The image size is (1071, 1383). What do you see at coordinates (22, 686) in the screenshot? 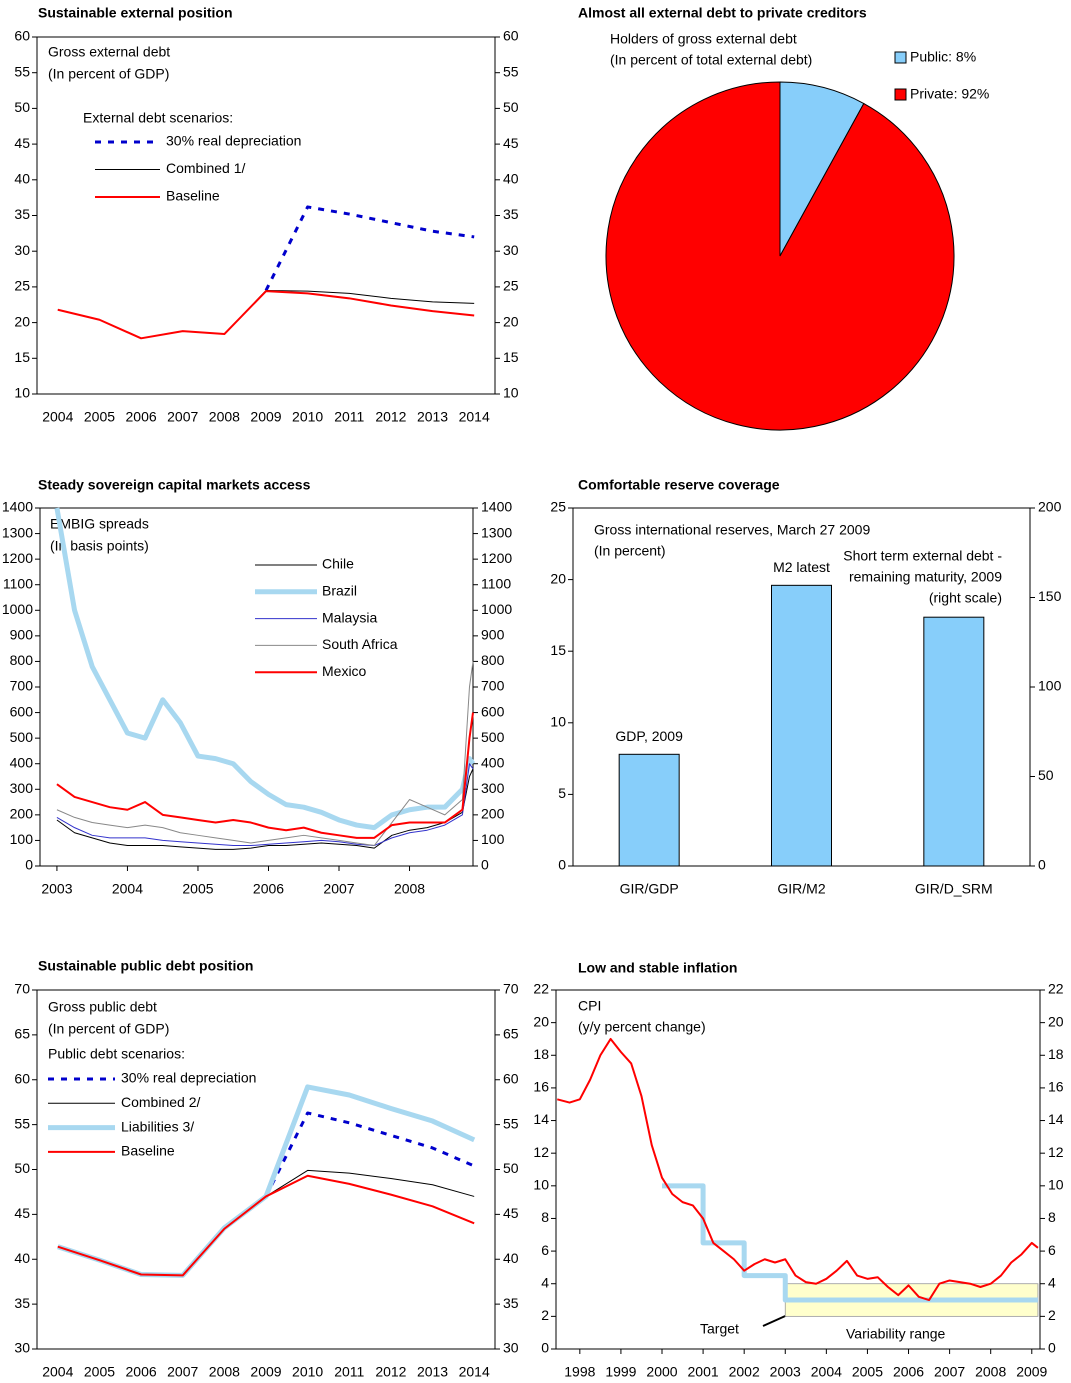
I see `y-tick-label: 700` at bounding box center [22, 686].